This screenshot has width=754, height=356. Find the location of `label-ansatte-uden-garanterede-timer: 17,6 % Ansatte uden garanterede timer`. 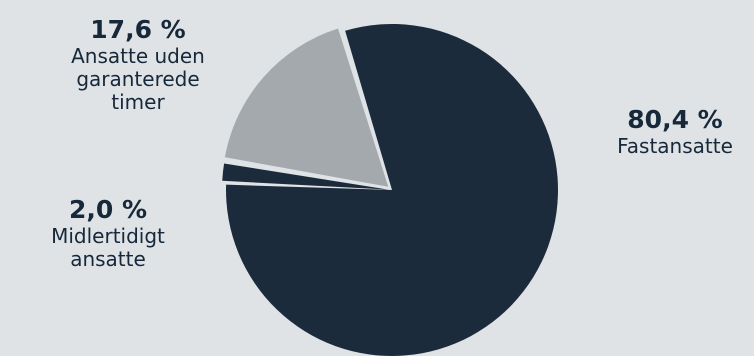

label-ansatte-uden-garanterede-timer: 17,6 % Ansatte uden garanterede timer is located at coordinates (138, 64).